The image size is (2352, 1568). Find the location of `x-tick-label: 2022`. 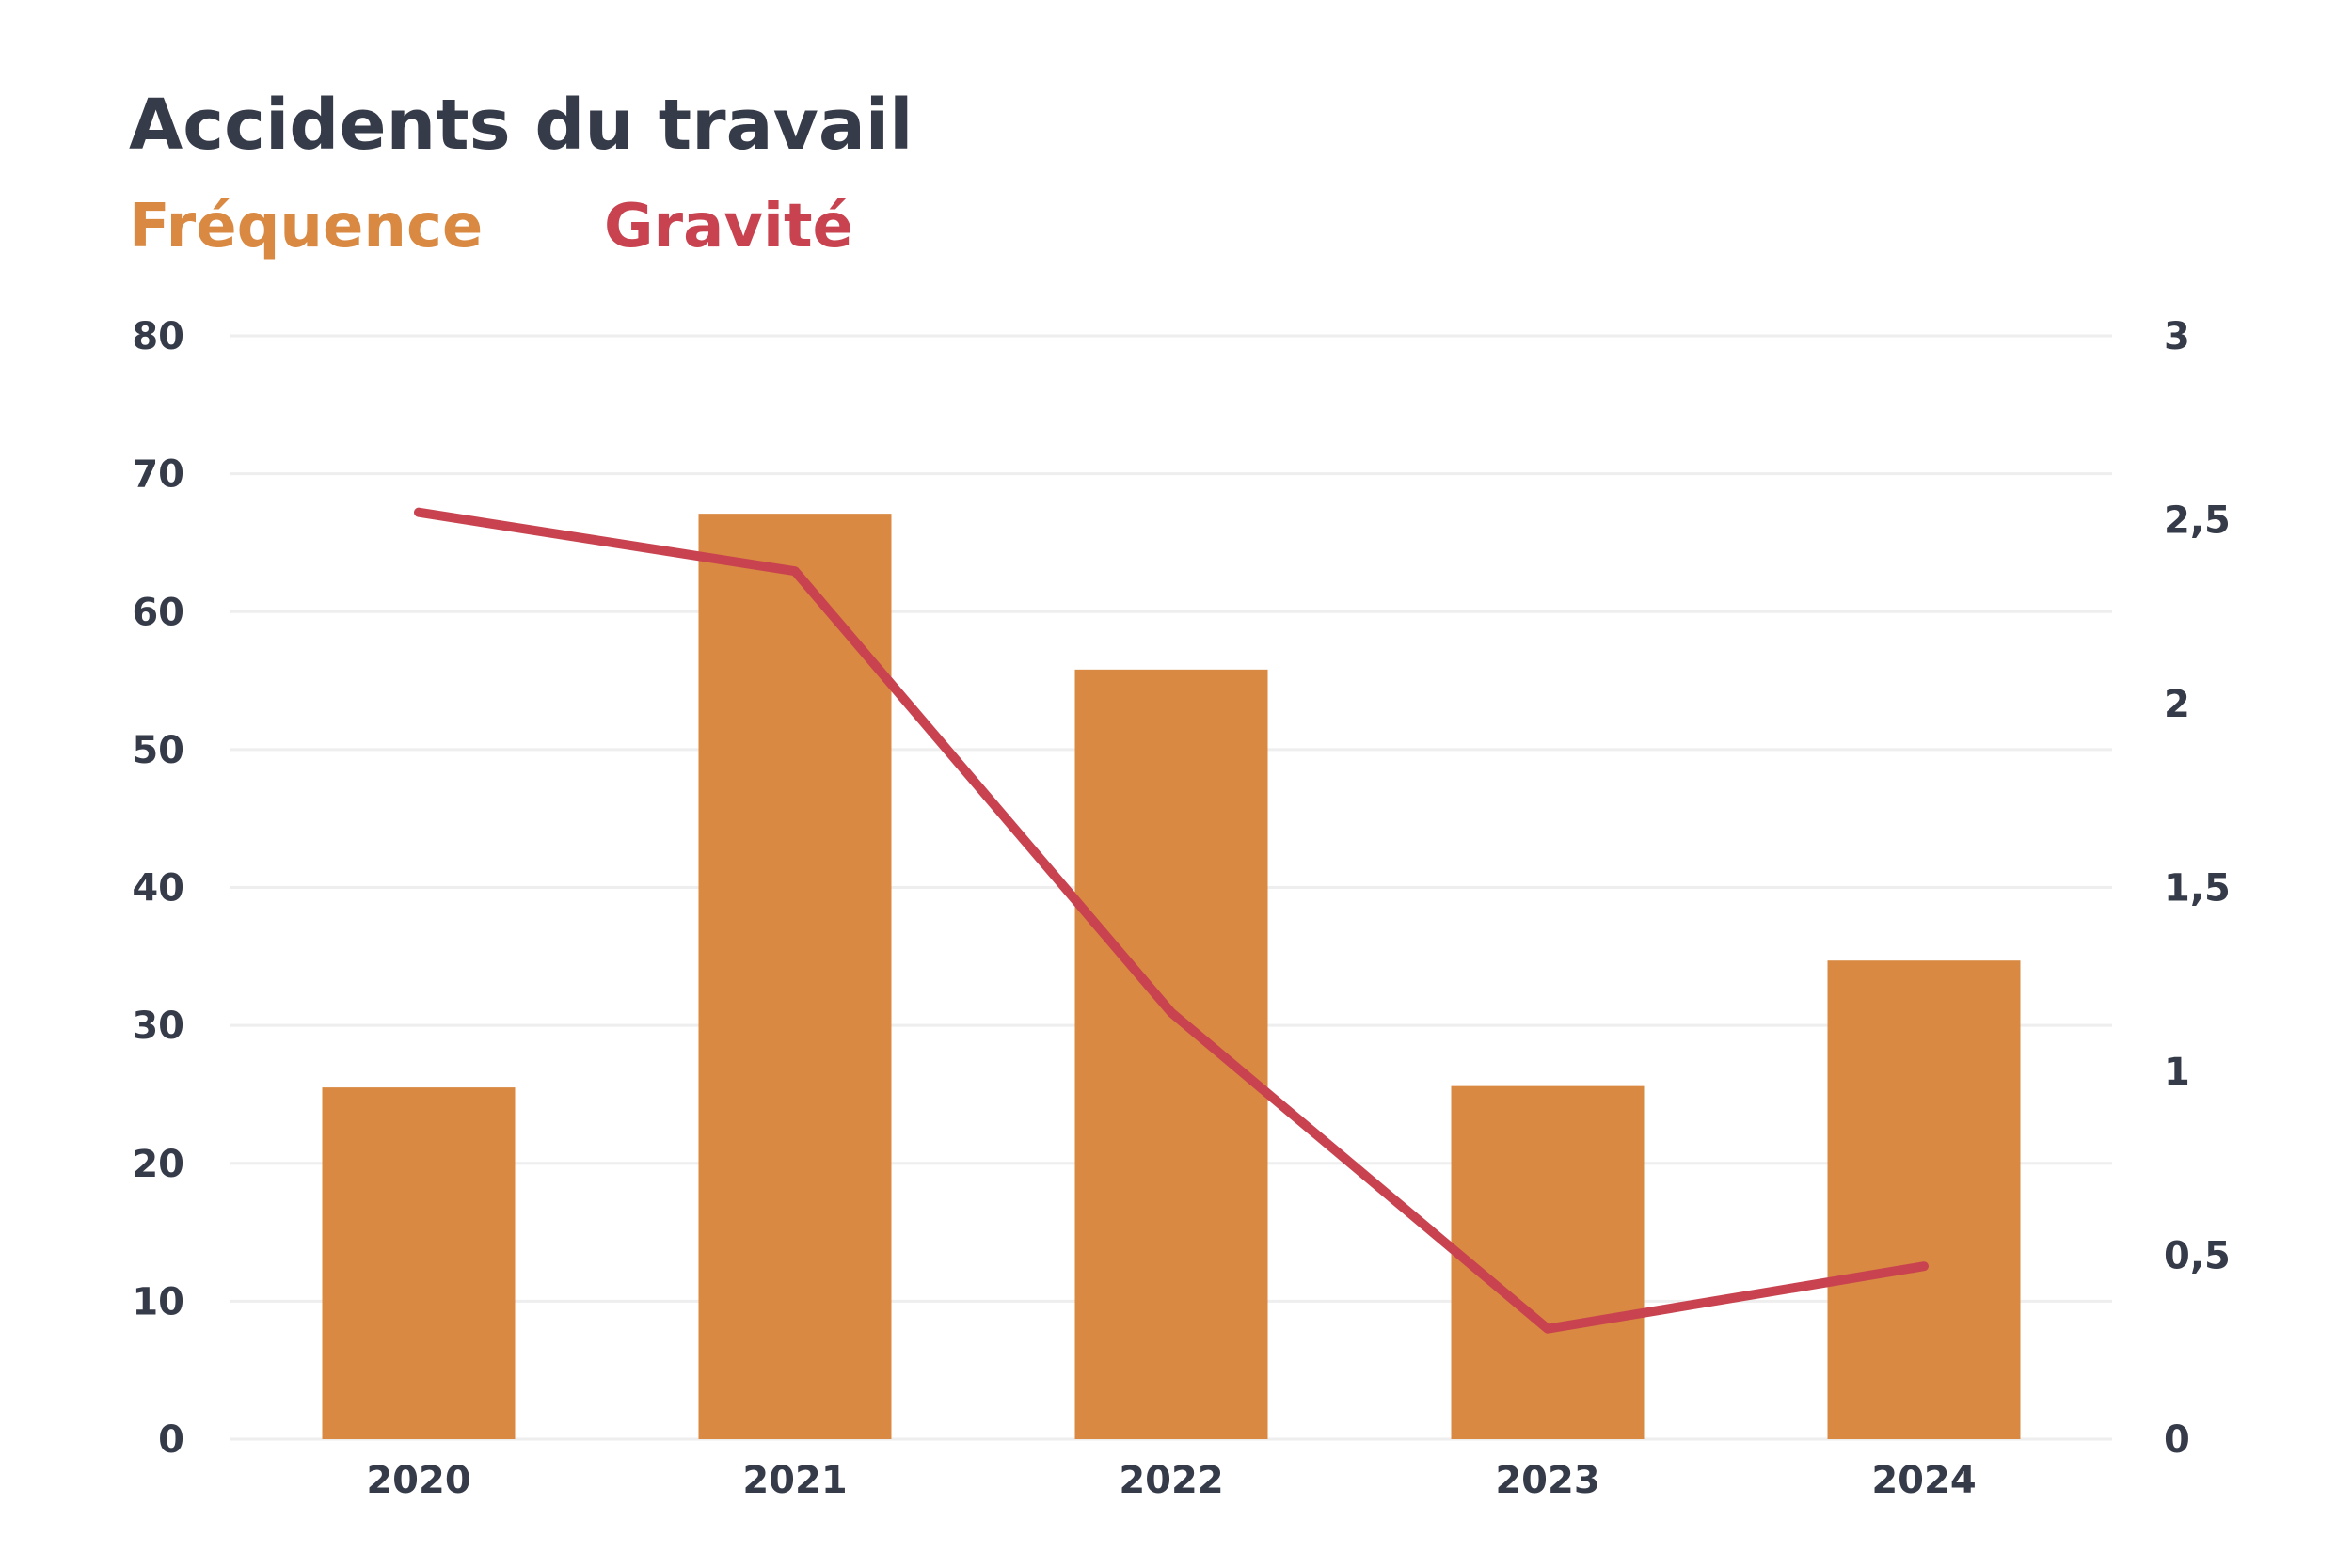

x-tick-label: 2022 is located at coordinates (1171, 1480).